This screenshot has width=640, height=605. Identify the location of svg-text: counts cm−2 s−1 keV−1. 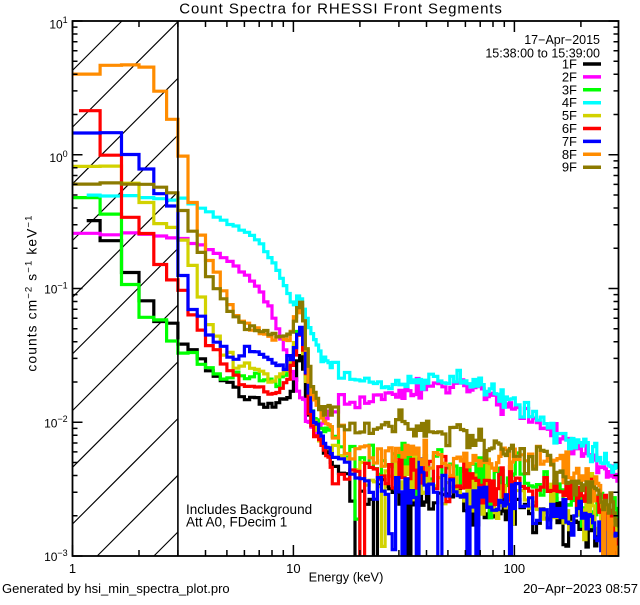
(32, 292).